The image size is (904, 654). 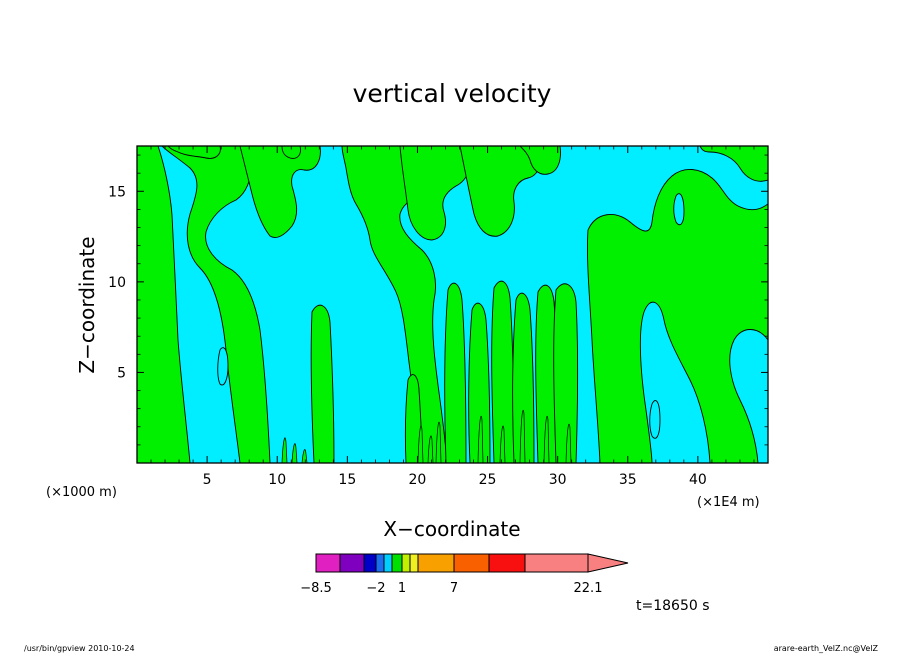 I want to click on x-tick-label: 10, so click(x=277, y=480).